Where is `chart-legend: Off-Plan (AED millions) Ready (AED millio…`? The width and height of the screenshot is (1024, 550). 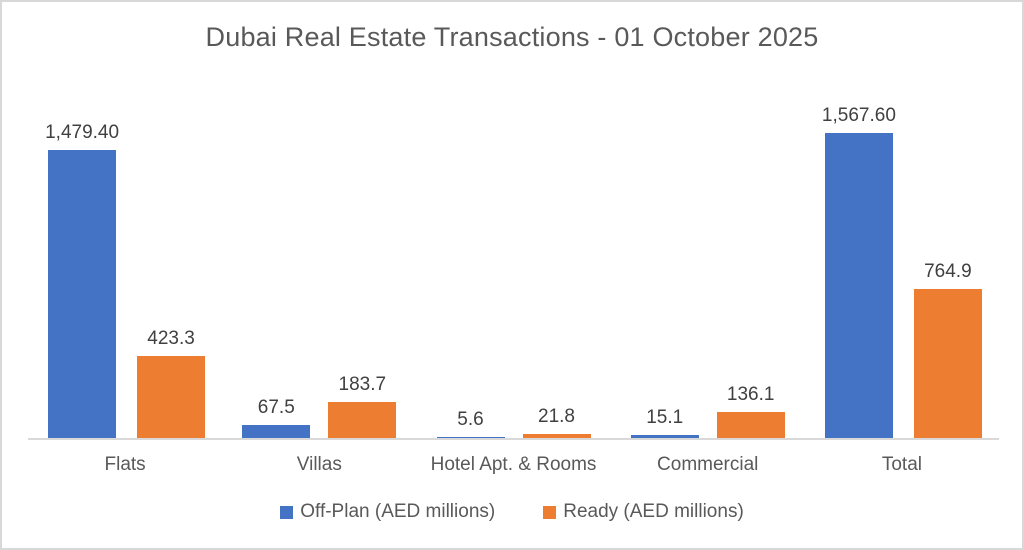
chart-legend: Off-Plan (AED millions) Ready (AED millio… is located at coordinates (512, 512).